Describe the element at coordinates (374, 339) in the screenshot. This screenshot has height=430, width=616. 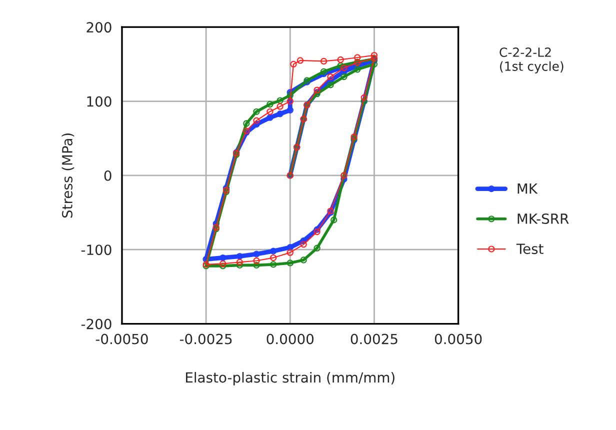
I see `x-tick-label: 0.0025` at that location.